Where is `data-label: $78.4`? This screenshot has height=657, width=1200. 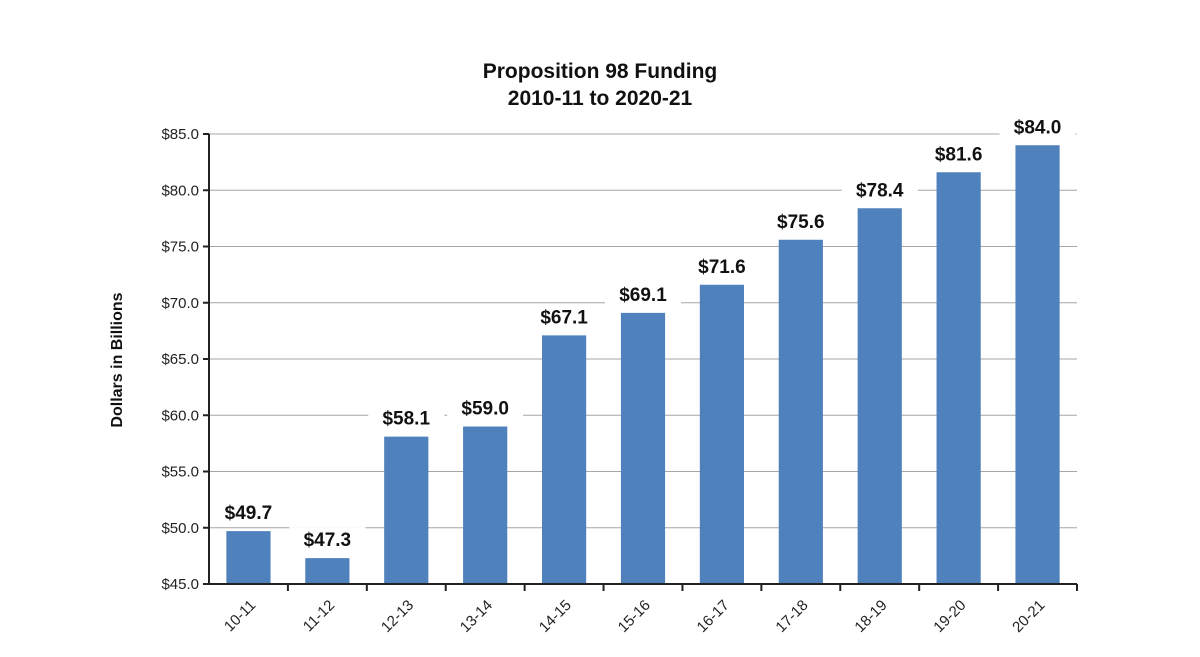
data-label: $78.4 is located at coordinates (880, 190).